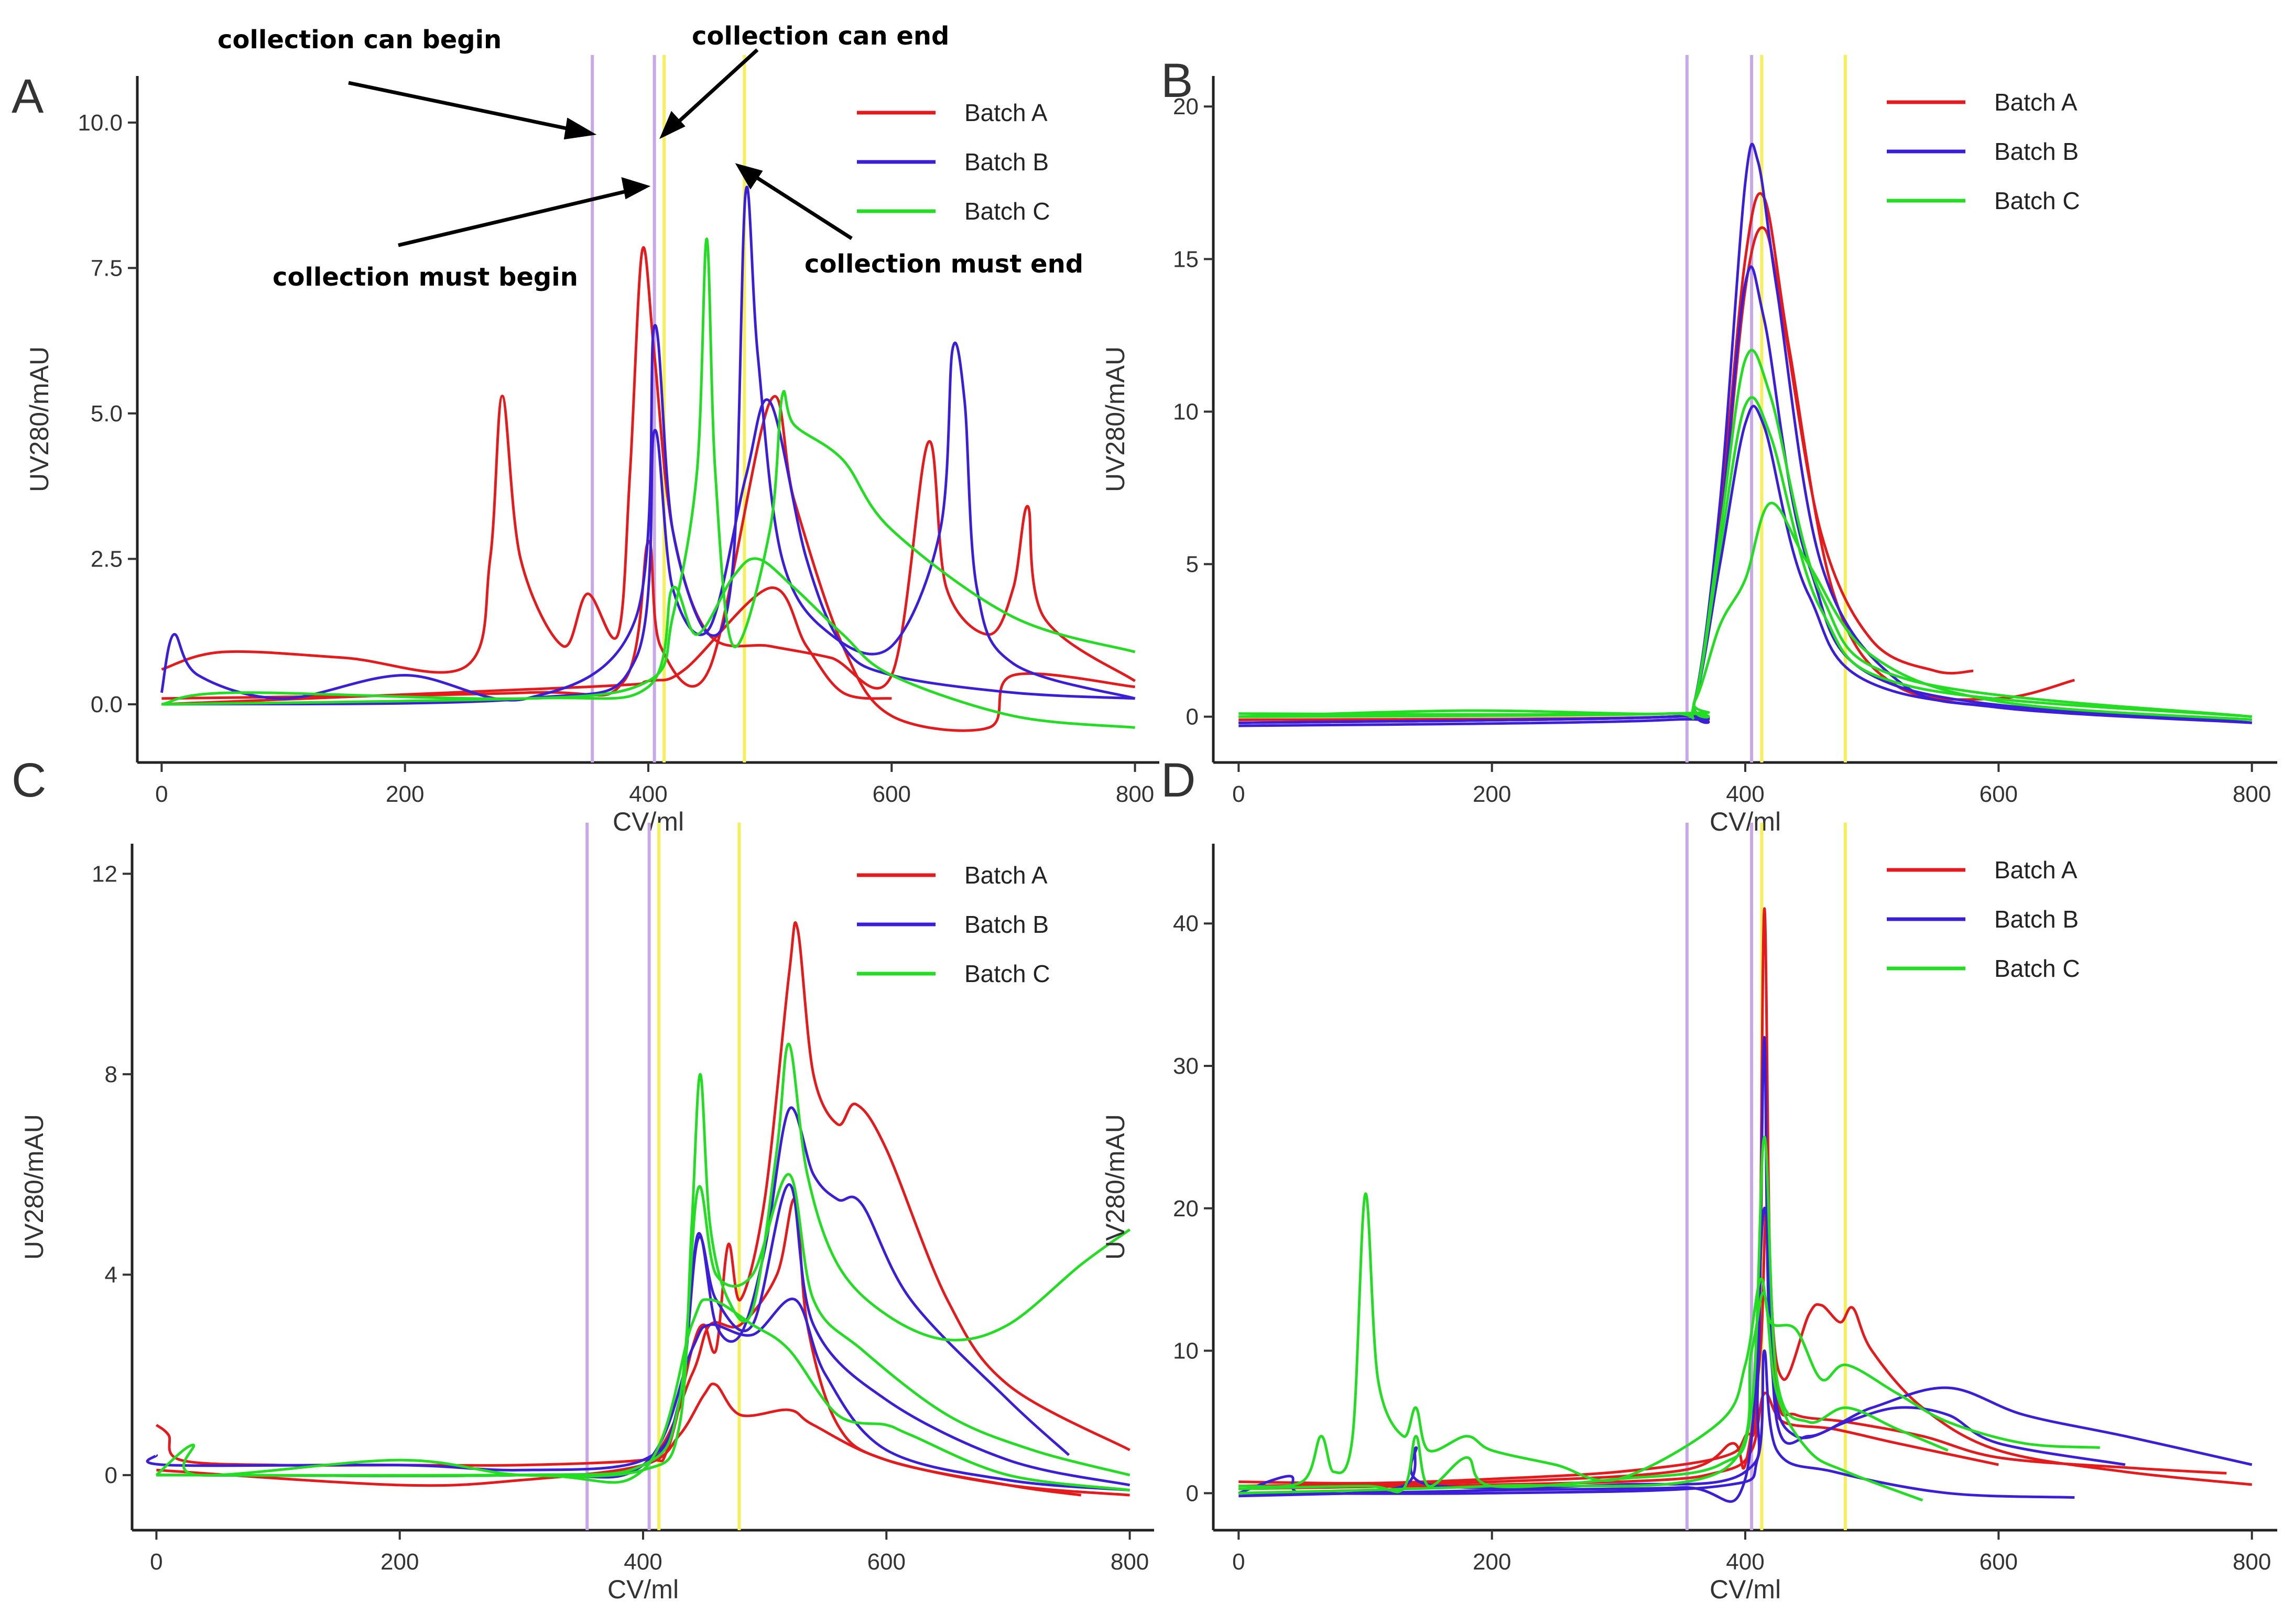 Image resolution: width=2294 pixels, height=1624 pixels. I want to click on annotation-can-end: collection can end, so click(820, 36).